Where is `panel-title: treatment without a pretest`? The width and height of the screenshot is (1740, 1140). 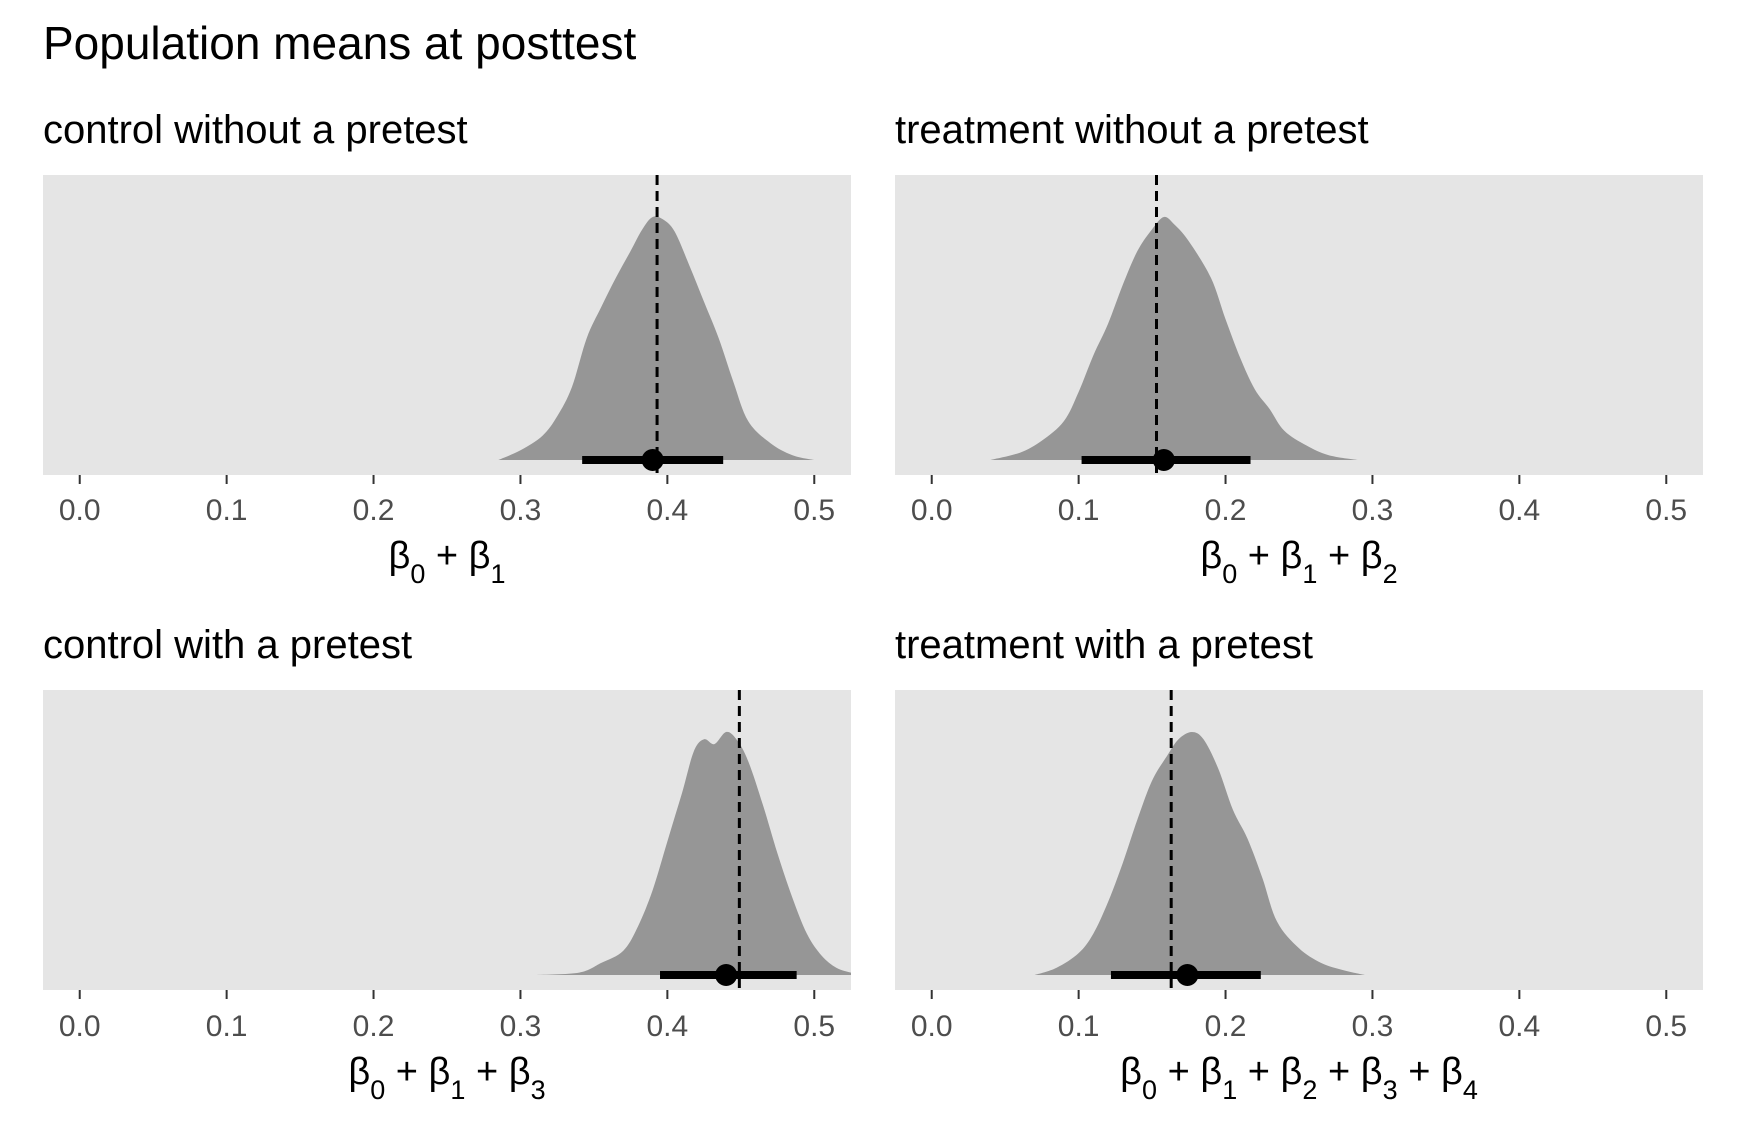
panel-title: treatment without a pretest is located at coordinates (1132, 130).